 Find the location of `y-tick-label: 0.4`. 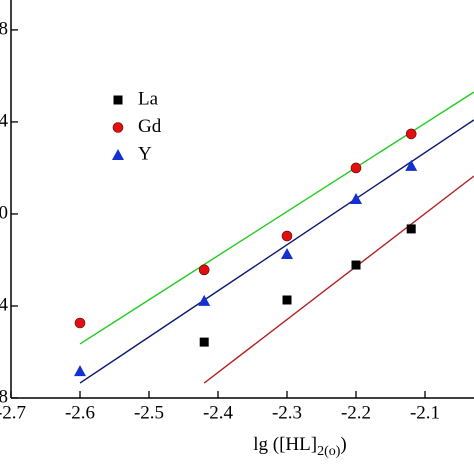

y-tick-label: 0.4 is located at coordinates (4, 120).